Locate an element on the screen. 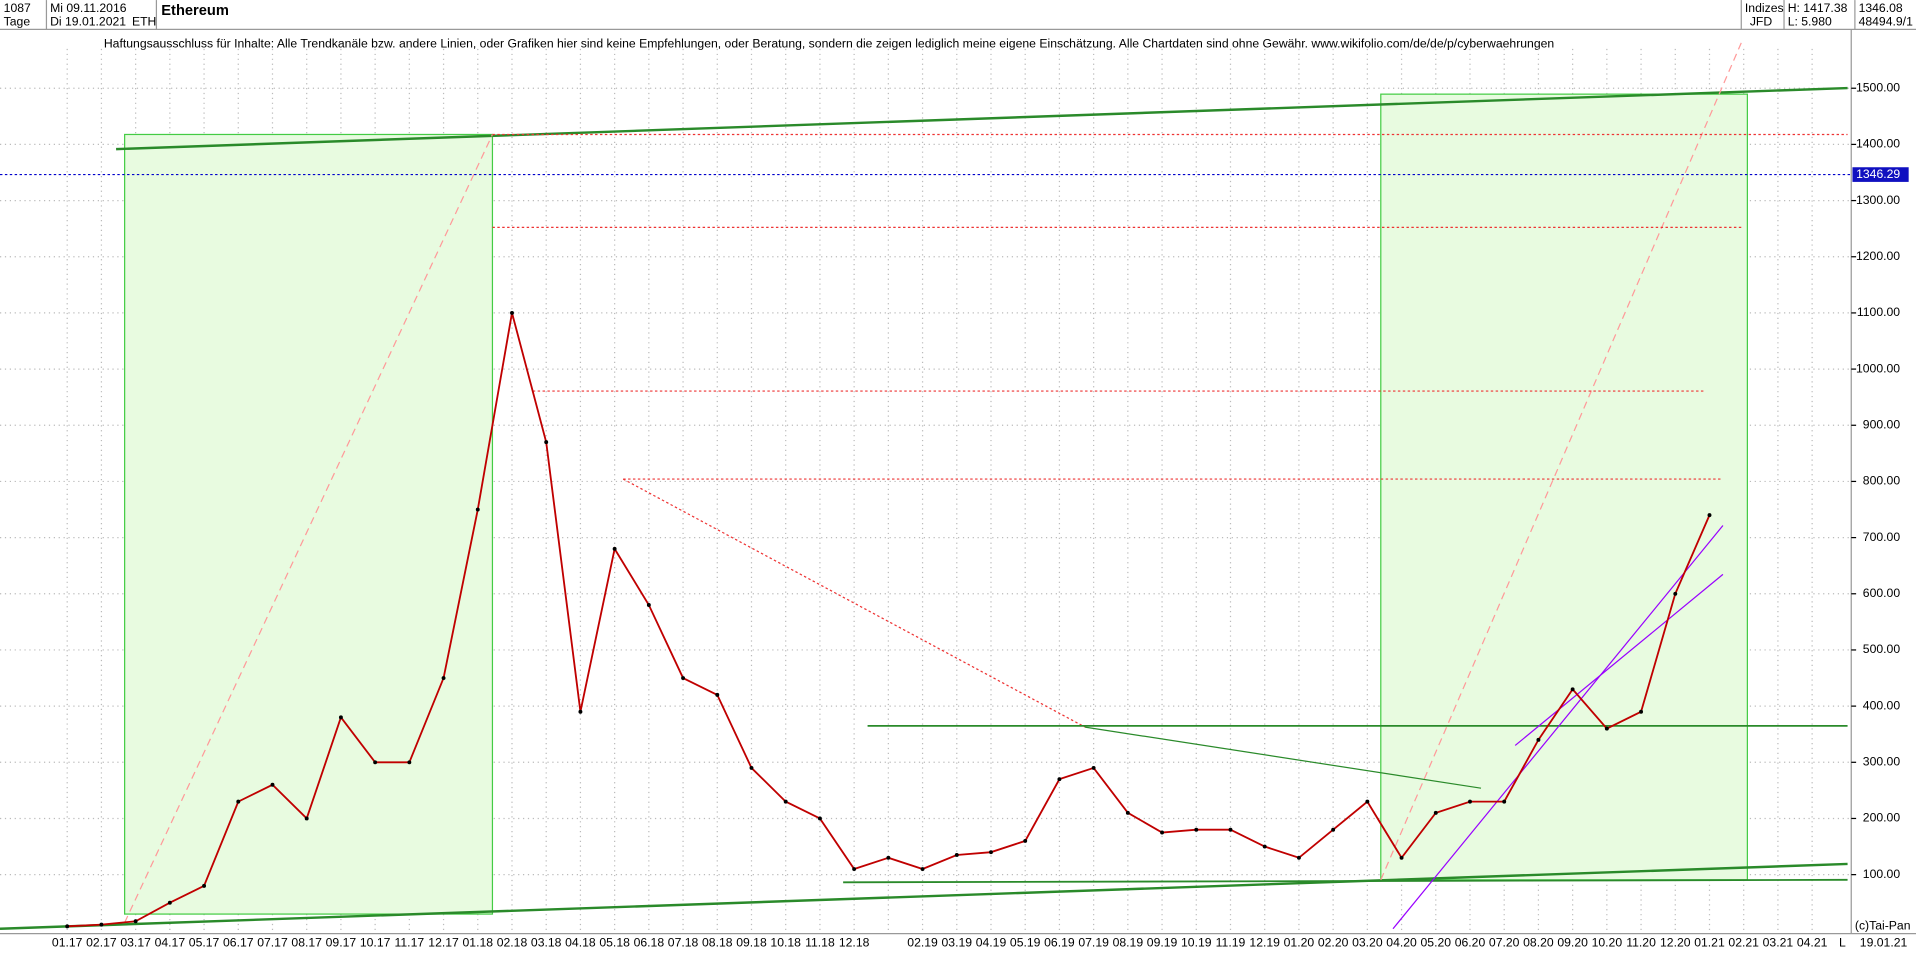 The width and height of the screenshot is (1916, 957). date-to: Di 19.01.2021 is located at coordinates (88, 21).